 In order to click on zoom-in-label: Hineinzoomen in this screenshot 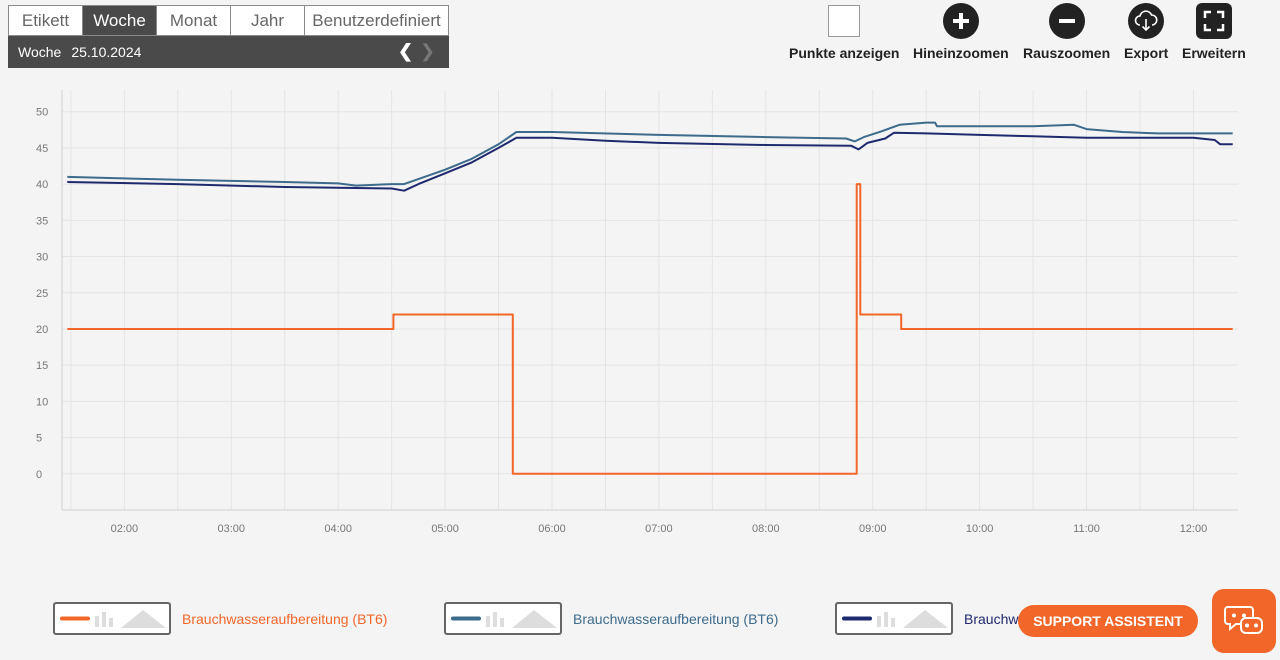, I will do `click(961, 53)`.